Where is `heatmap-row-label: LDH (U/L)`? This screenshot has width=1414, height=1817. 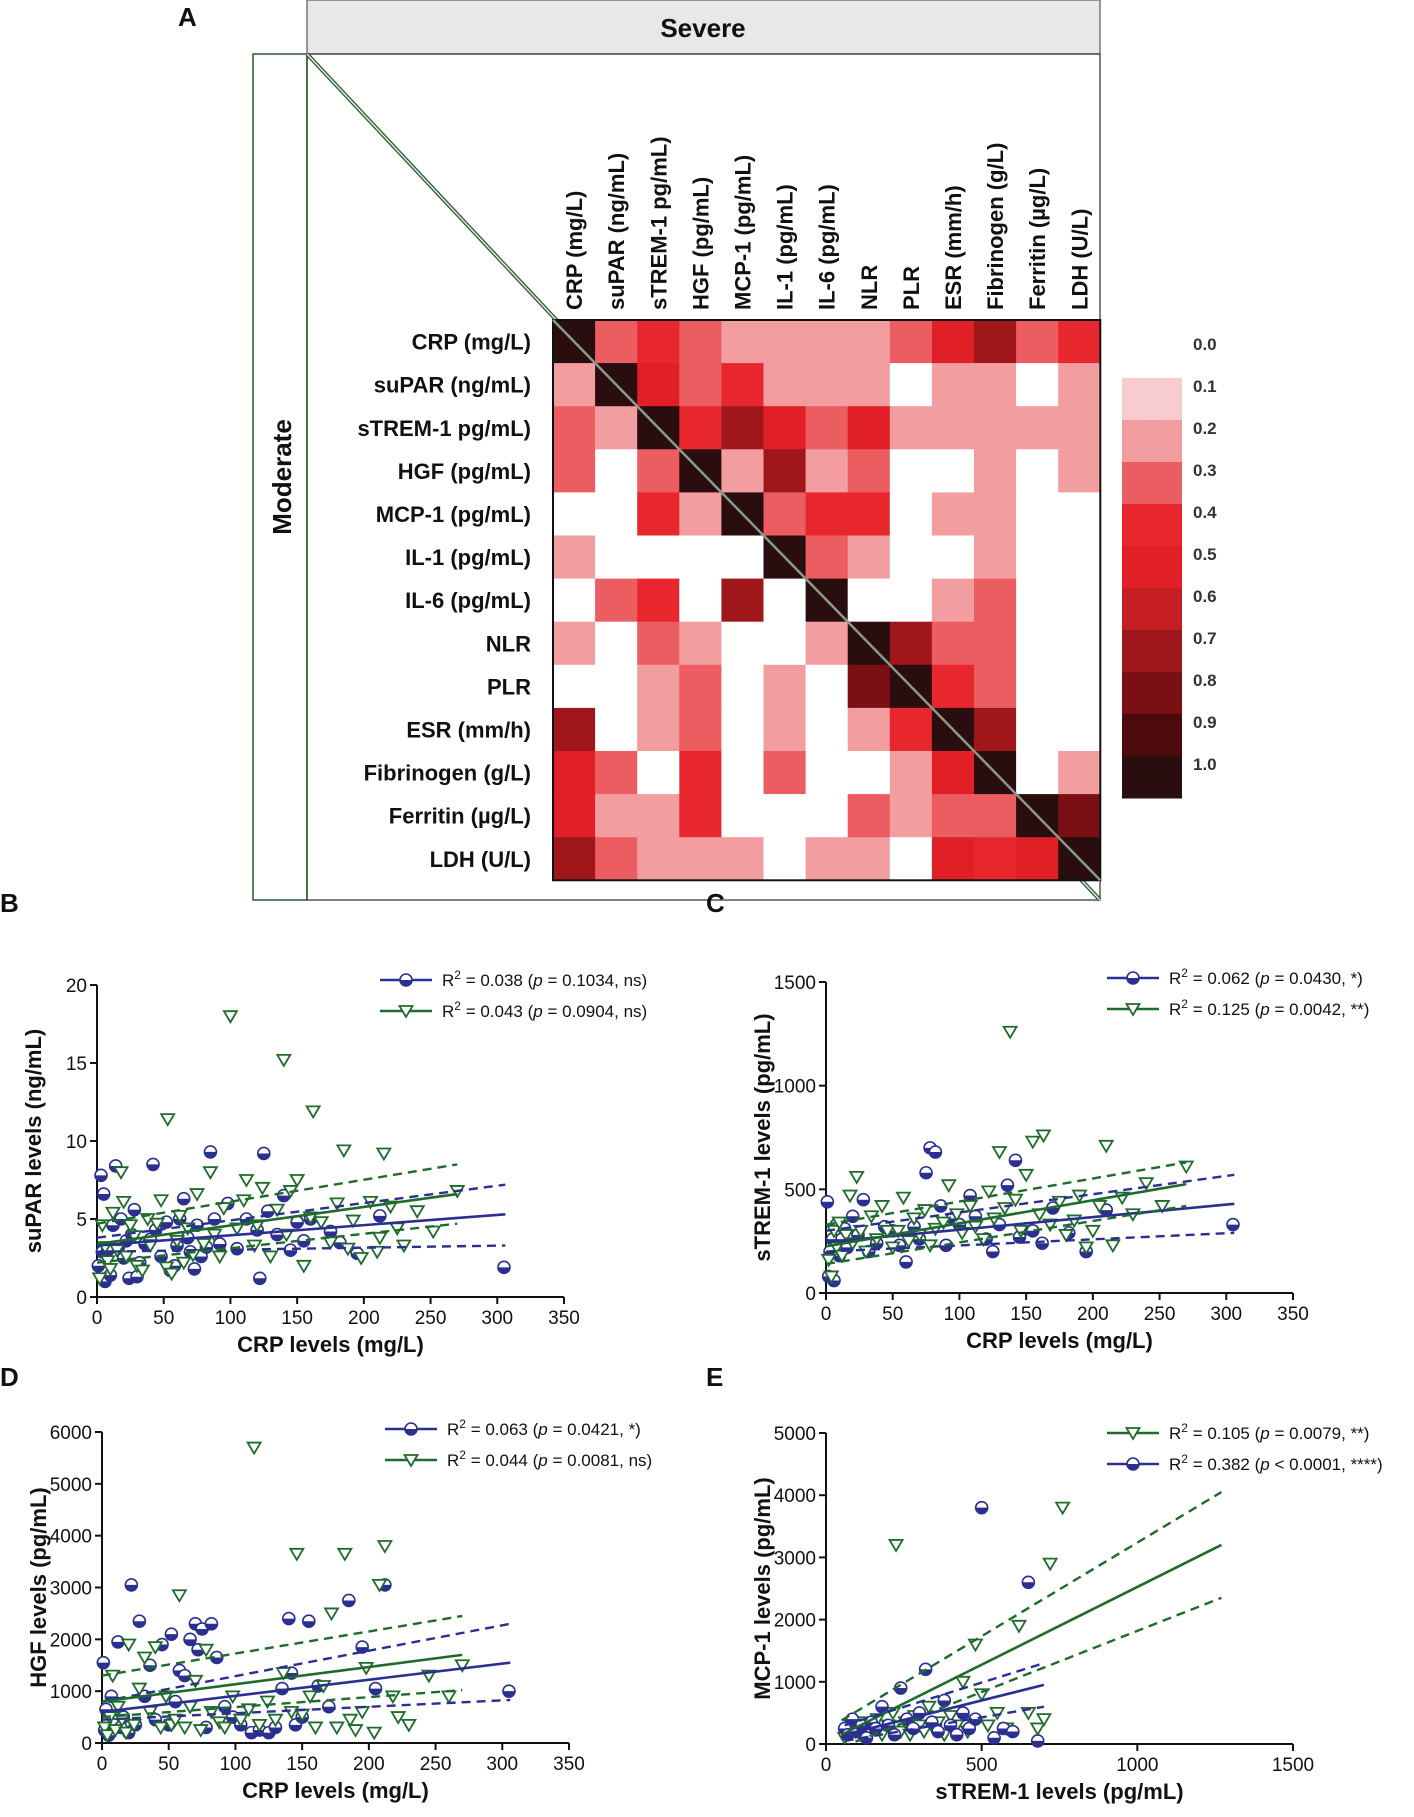
heatmap-row-label: LDH (U/L) is located at coordinates (480, 859).